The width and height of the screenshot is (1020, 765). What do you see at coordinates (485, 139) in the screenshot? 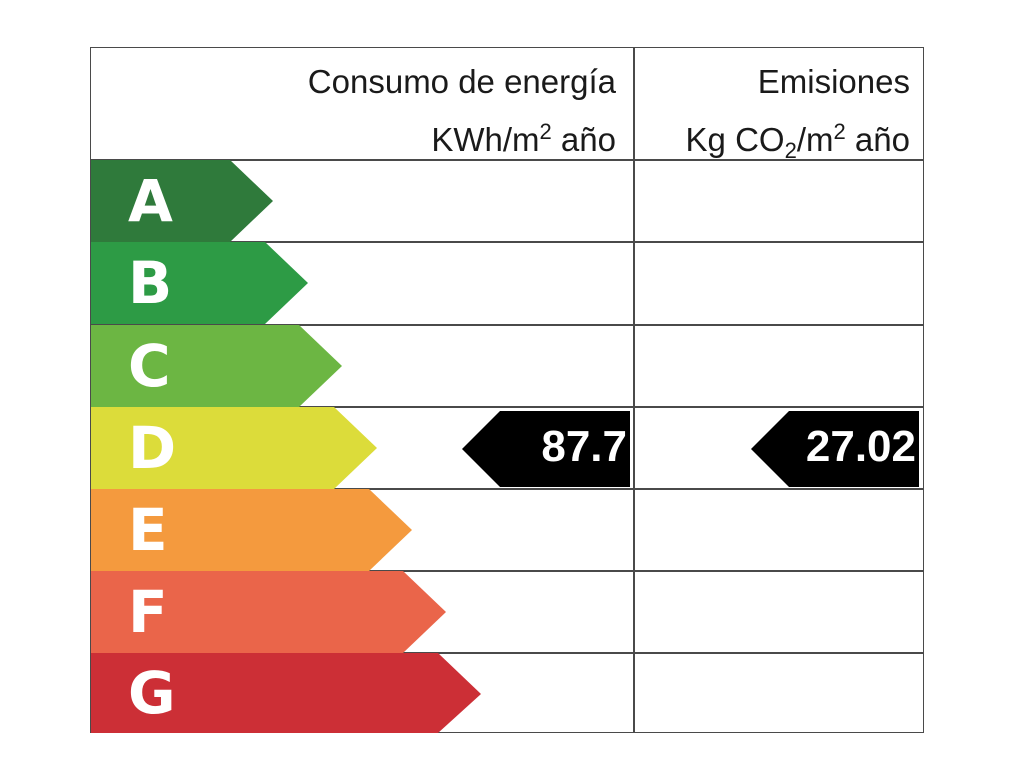
I see `energy-unit-text: KWh/m` at bounding box center [485, 139].